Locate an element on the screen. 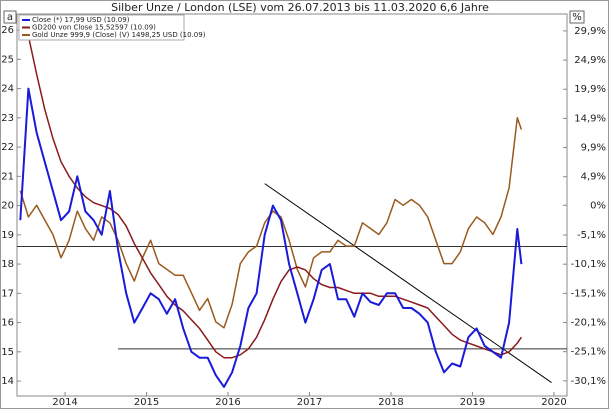 Image resolution: width=609 pixels, height=409 pixels. x-tick-label: 2015 is located at coordinates (146, 402).